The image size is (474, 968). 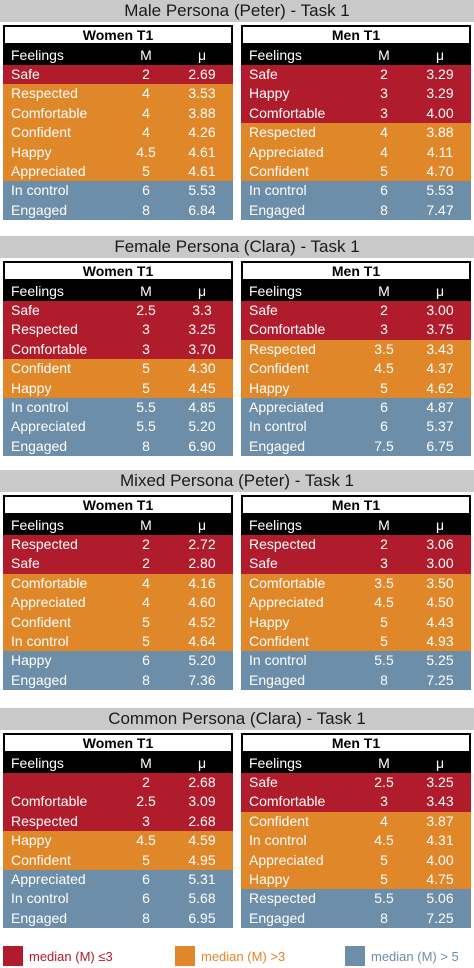 What do you see at coordinates (440, 406) in the screenshot?
I see `mean-value: 4.87` at bounding box center [440, 406].